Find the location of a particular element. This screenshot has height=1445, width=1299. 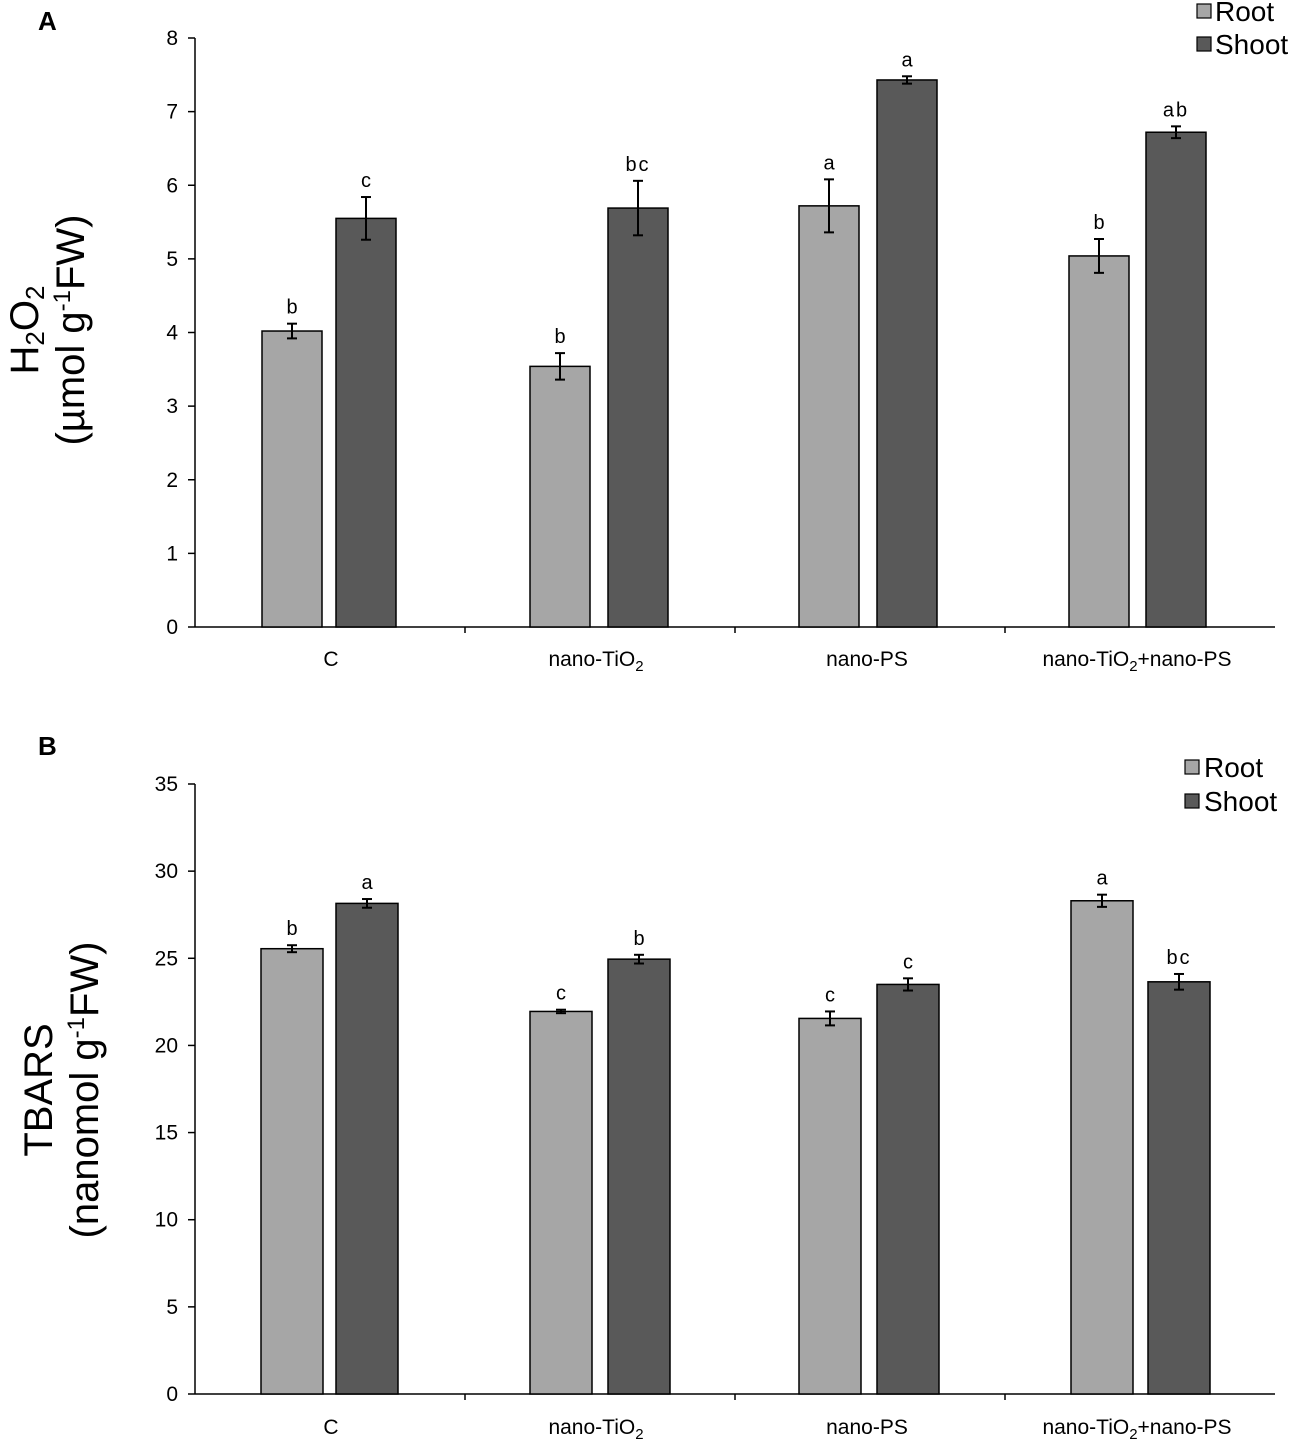

panel-a-y-title-main: H2O2 is located at coordinates (26, 330).